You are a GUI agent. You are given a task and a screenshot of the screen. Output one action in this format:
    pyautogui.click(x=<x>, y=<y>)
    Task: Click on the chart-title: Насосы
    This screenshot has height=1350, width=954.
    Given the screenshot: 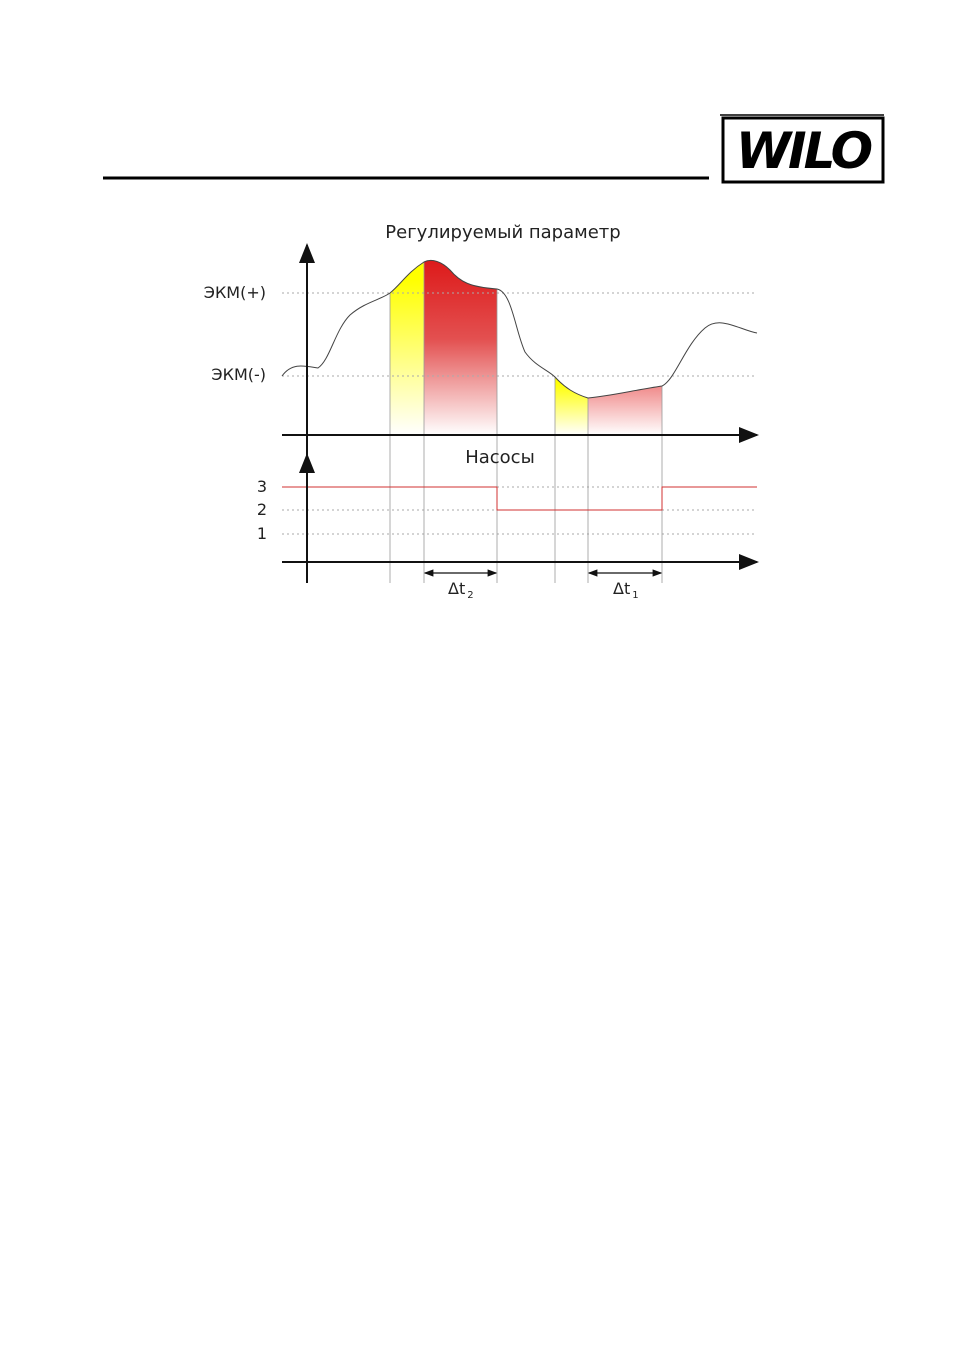 What is the action you would take?
    pyautogui.click(x=500, y=457)
    